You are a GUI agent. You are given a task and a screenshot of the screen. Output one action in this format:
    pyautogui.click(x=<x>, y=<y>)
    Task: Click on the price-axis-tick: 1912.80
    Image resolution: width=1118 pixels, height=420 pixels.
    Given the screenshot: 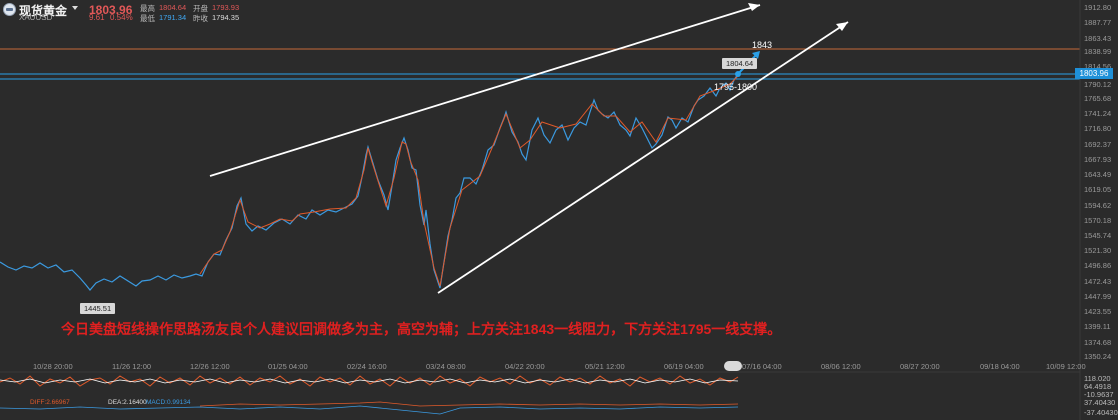 What is the action you would take?
    pyautogui.click(x=1098, y=7)
    